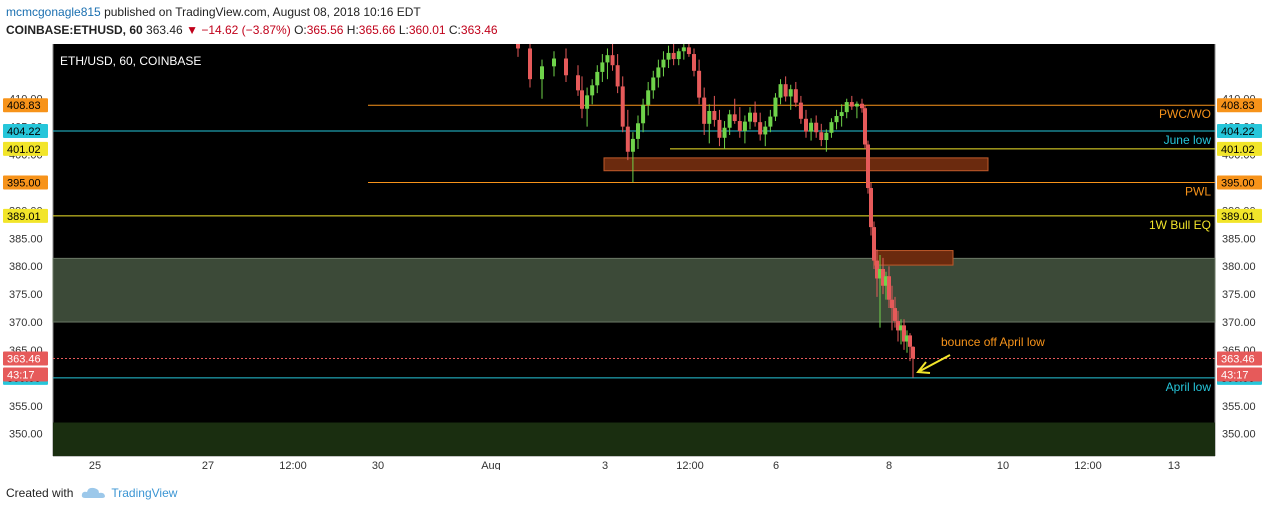 Image resolution: width=1268 pixels, height=511 pixels. Describe the element at coordinates (634, 290) in the screenshot. I see `zone-range` at that location.